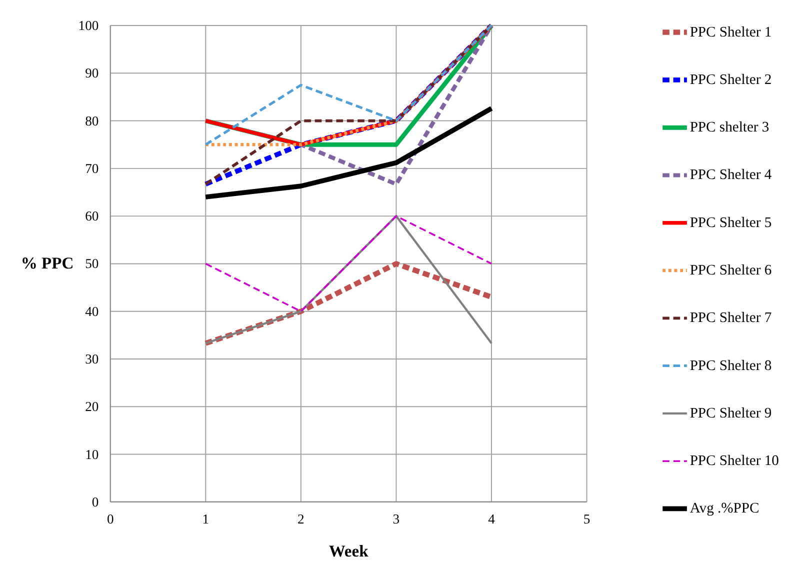  Describe the element at coordinates (731, 413) in the screenshot. I see `legend-label: PPC Shelter 9` at that location.